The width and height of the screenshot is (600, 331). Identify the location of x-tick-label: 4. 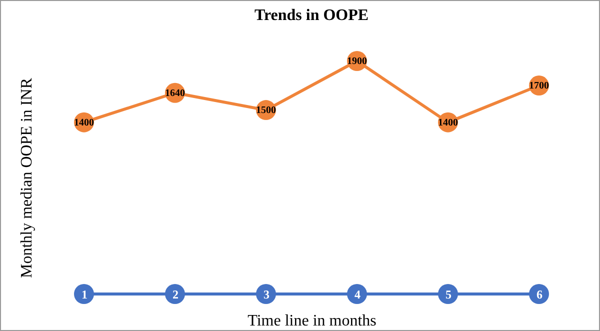
(357, 295).